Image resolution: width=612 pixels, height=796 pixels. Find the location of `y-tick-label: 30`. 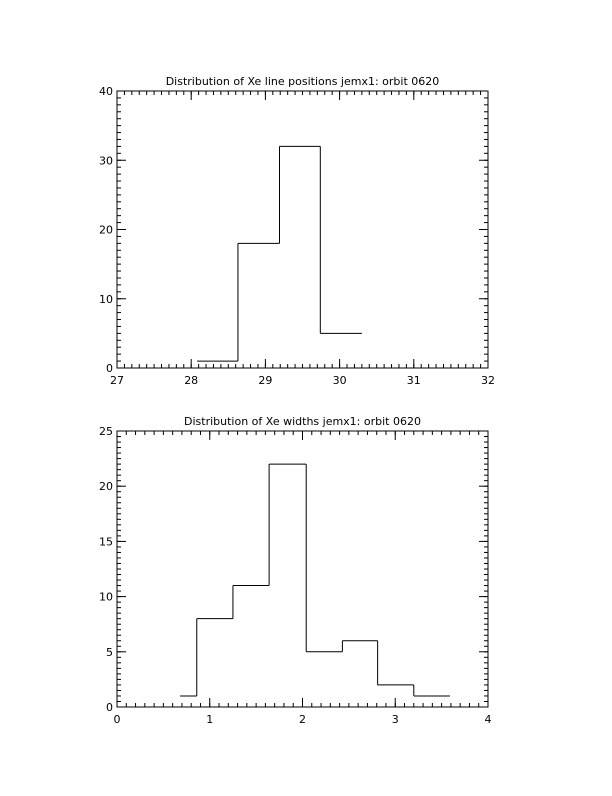

y-tick-label: 30 is located at coordinates (106, 160).